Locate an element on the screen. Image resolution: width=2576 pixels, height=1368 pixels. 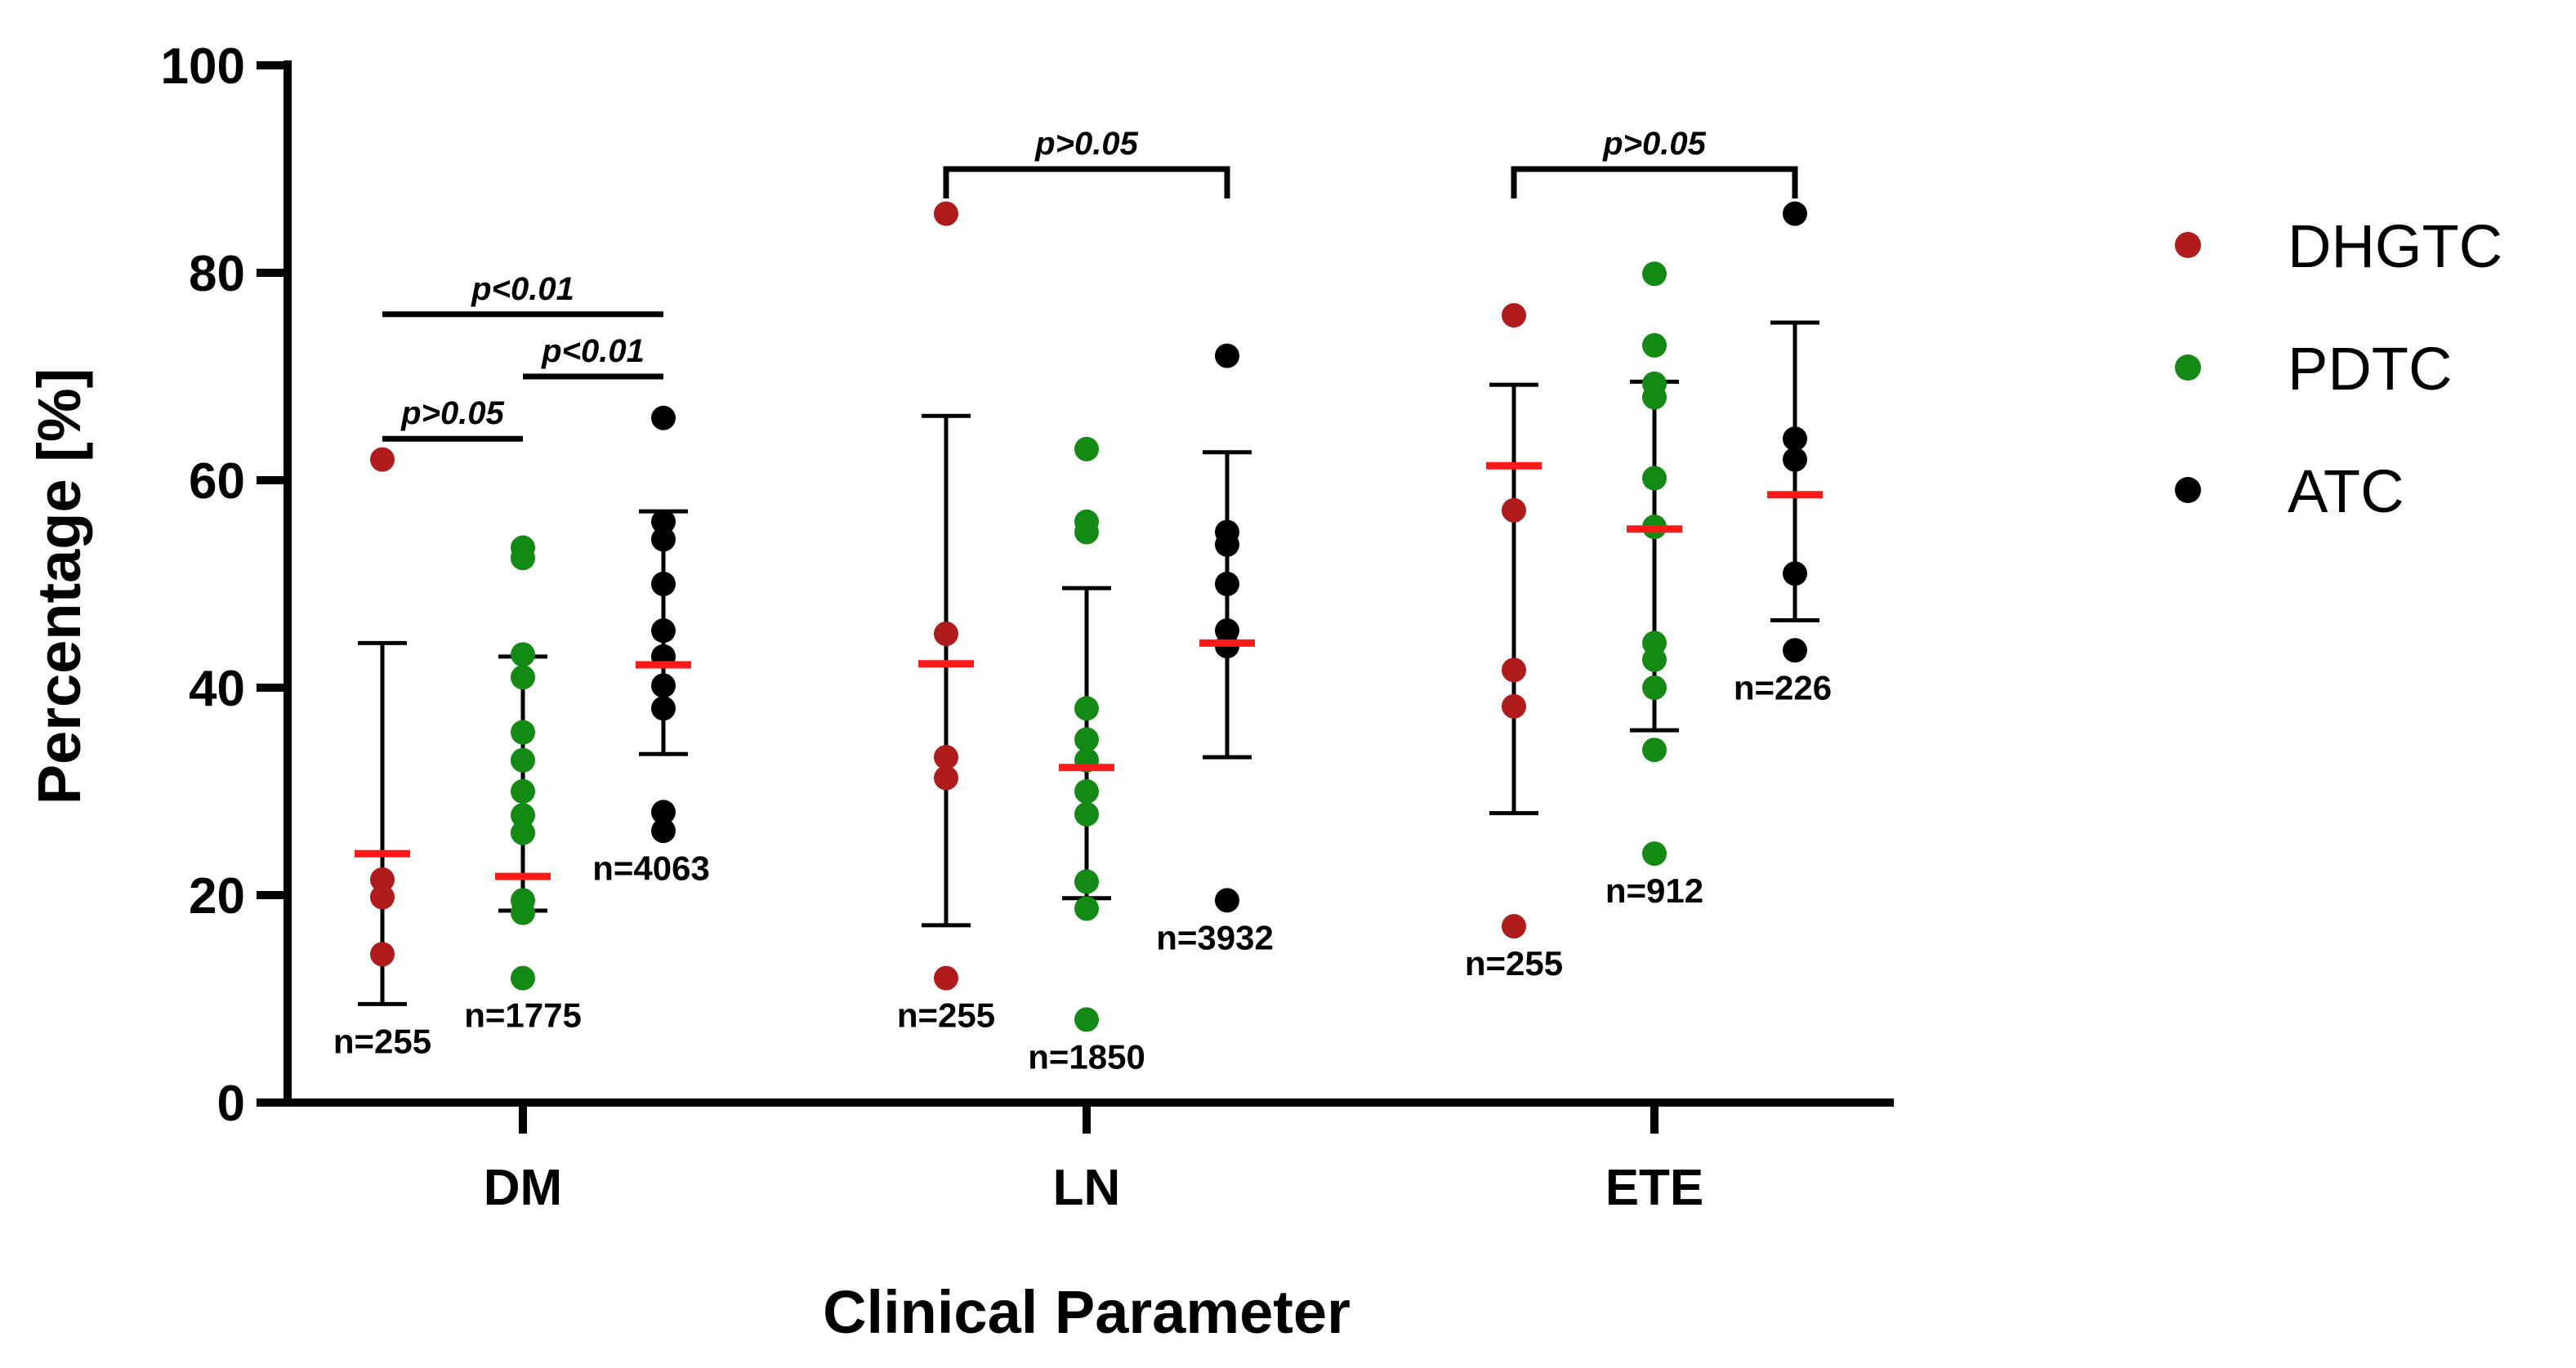
legend-label-pdtc: PDTC is located at coordinates (2370, 369).